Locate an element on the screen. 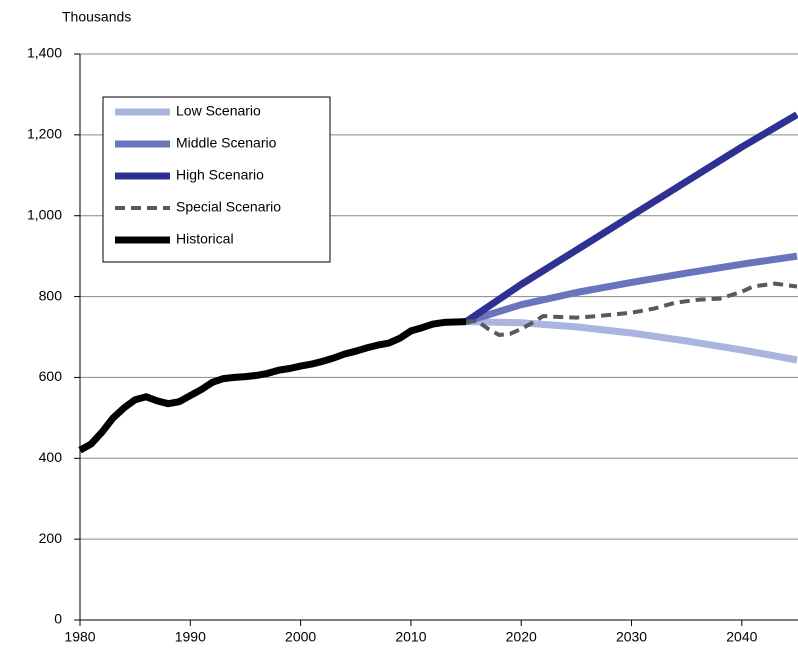 This screenshot has height=652, width=798. legend-label: Middle Scenario is located at coordinates (226, 143).